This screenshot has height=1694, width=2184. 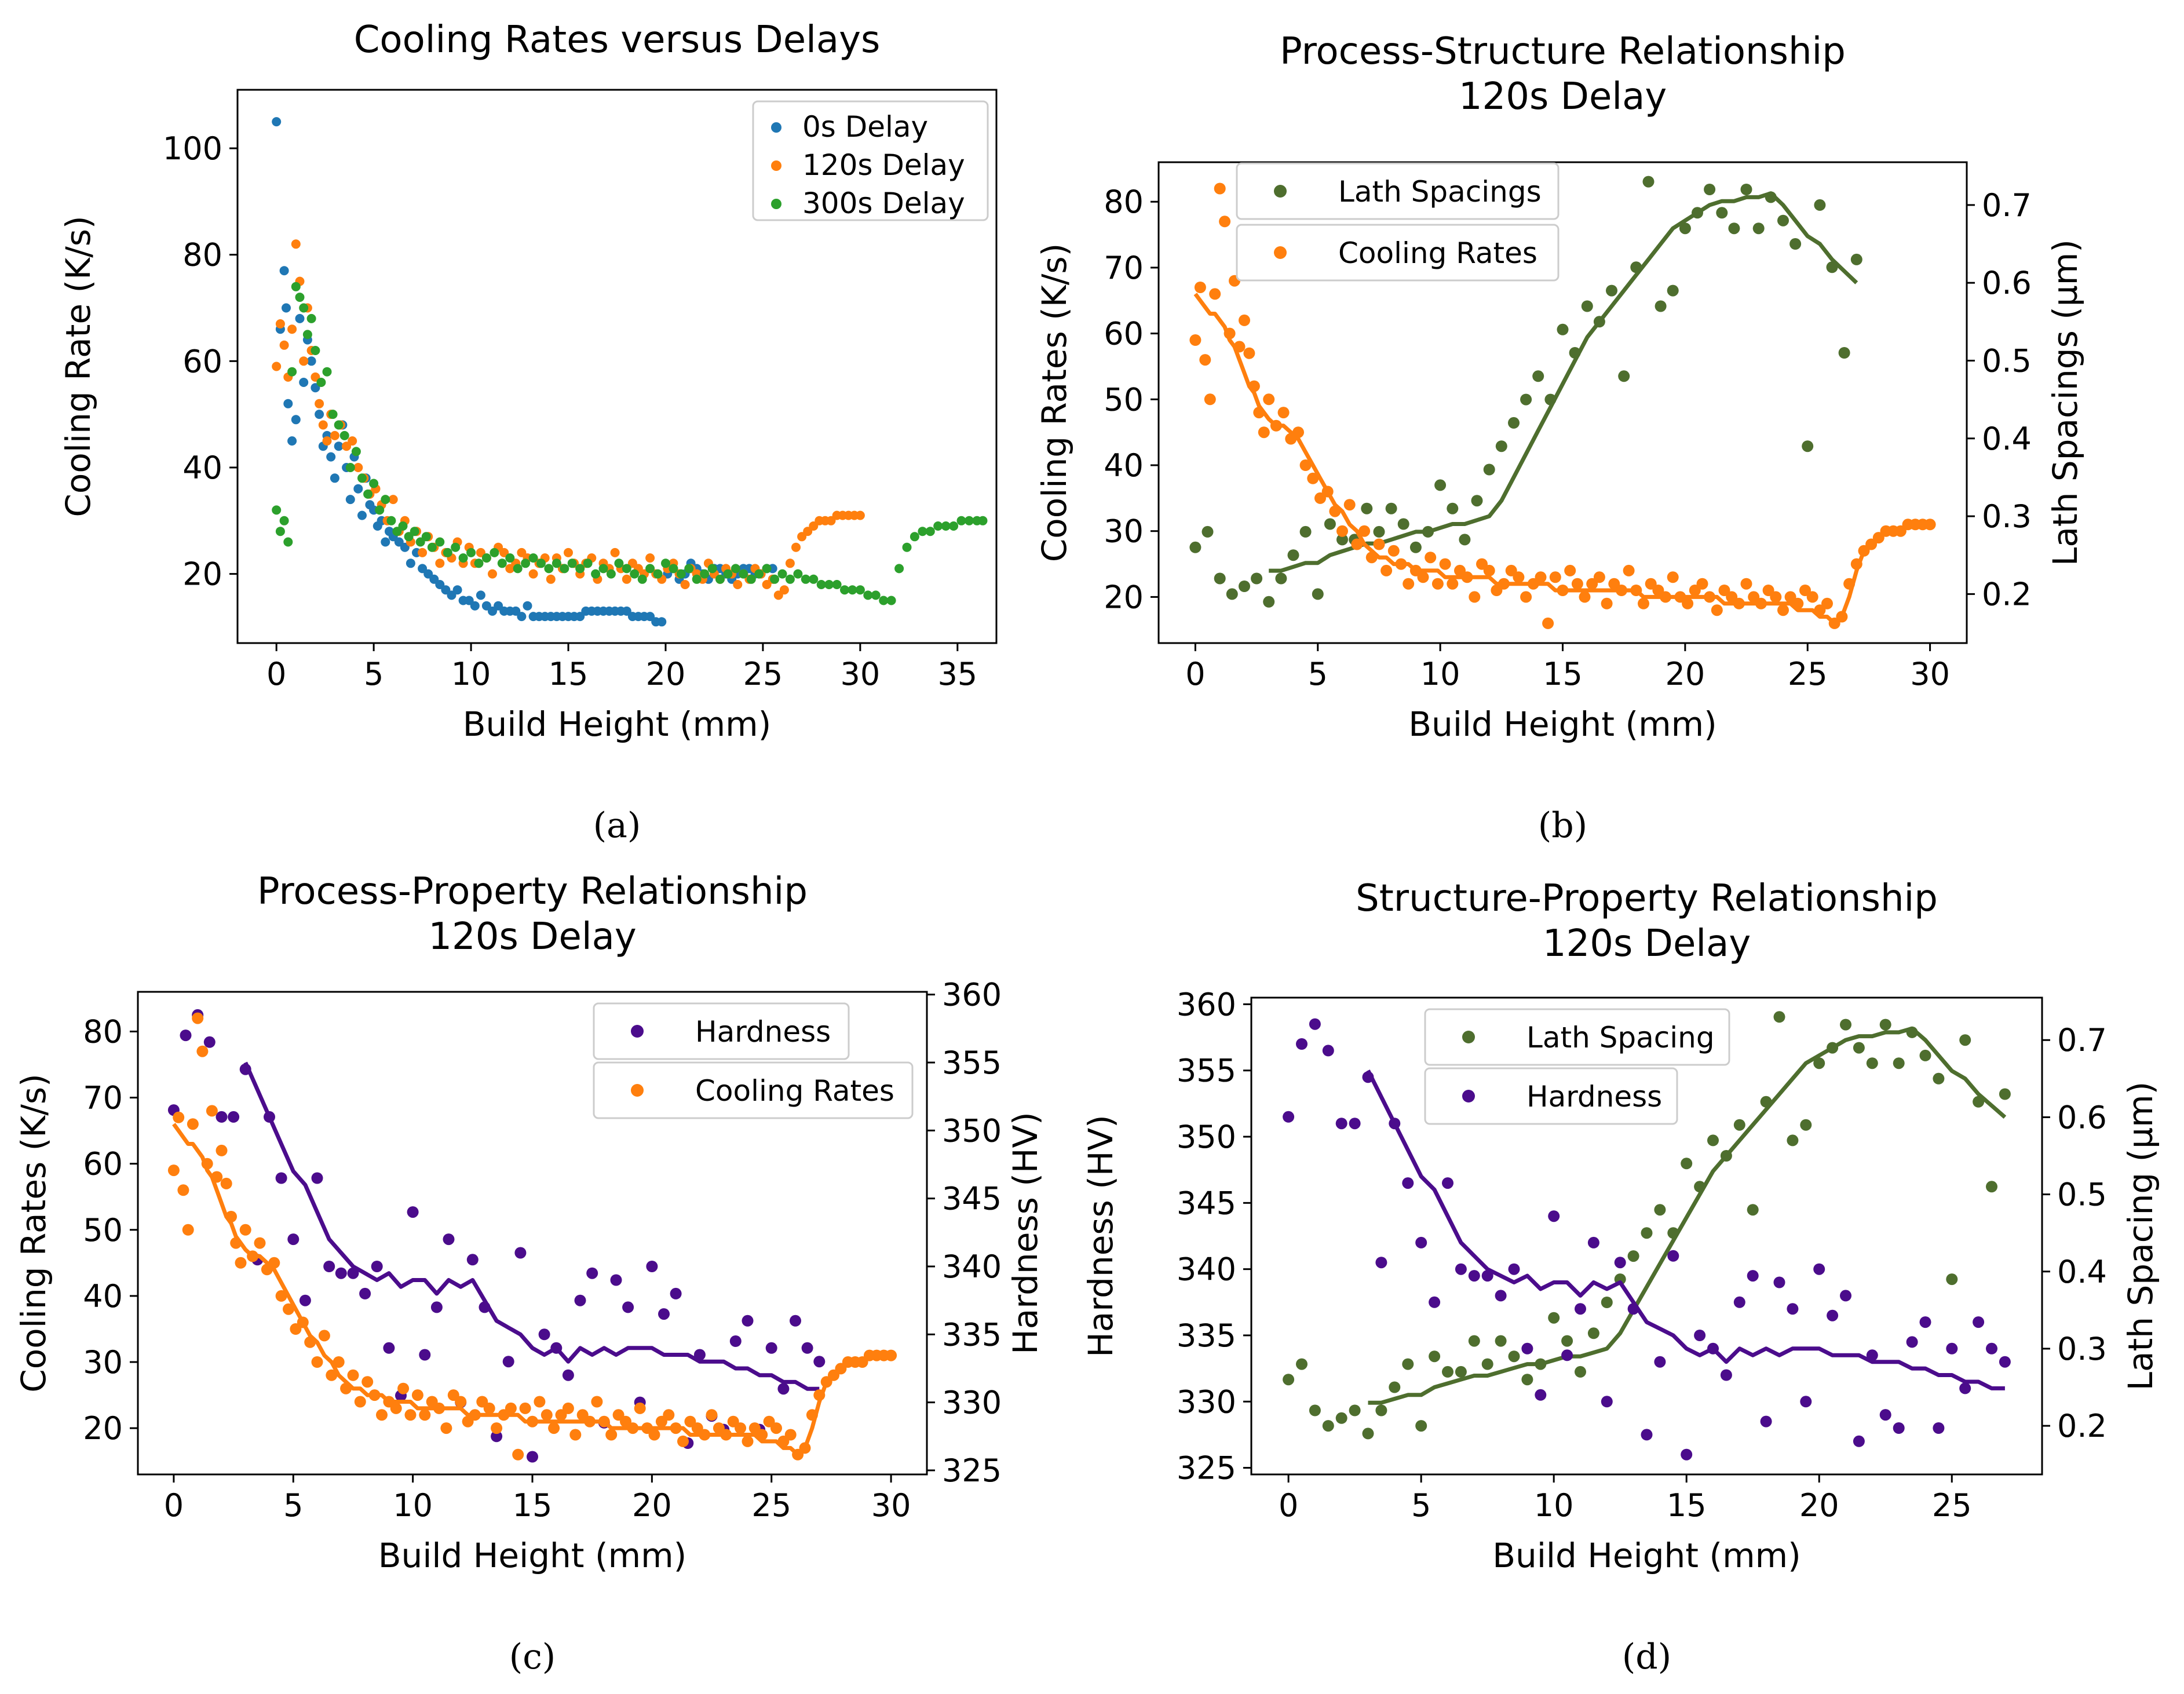 What do you see at coordinates (374, 674) in the screenshot?
I see `x-tick-label: 5` at bounding box center [374, 674].